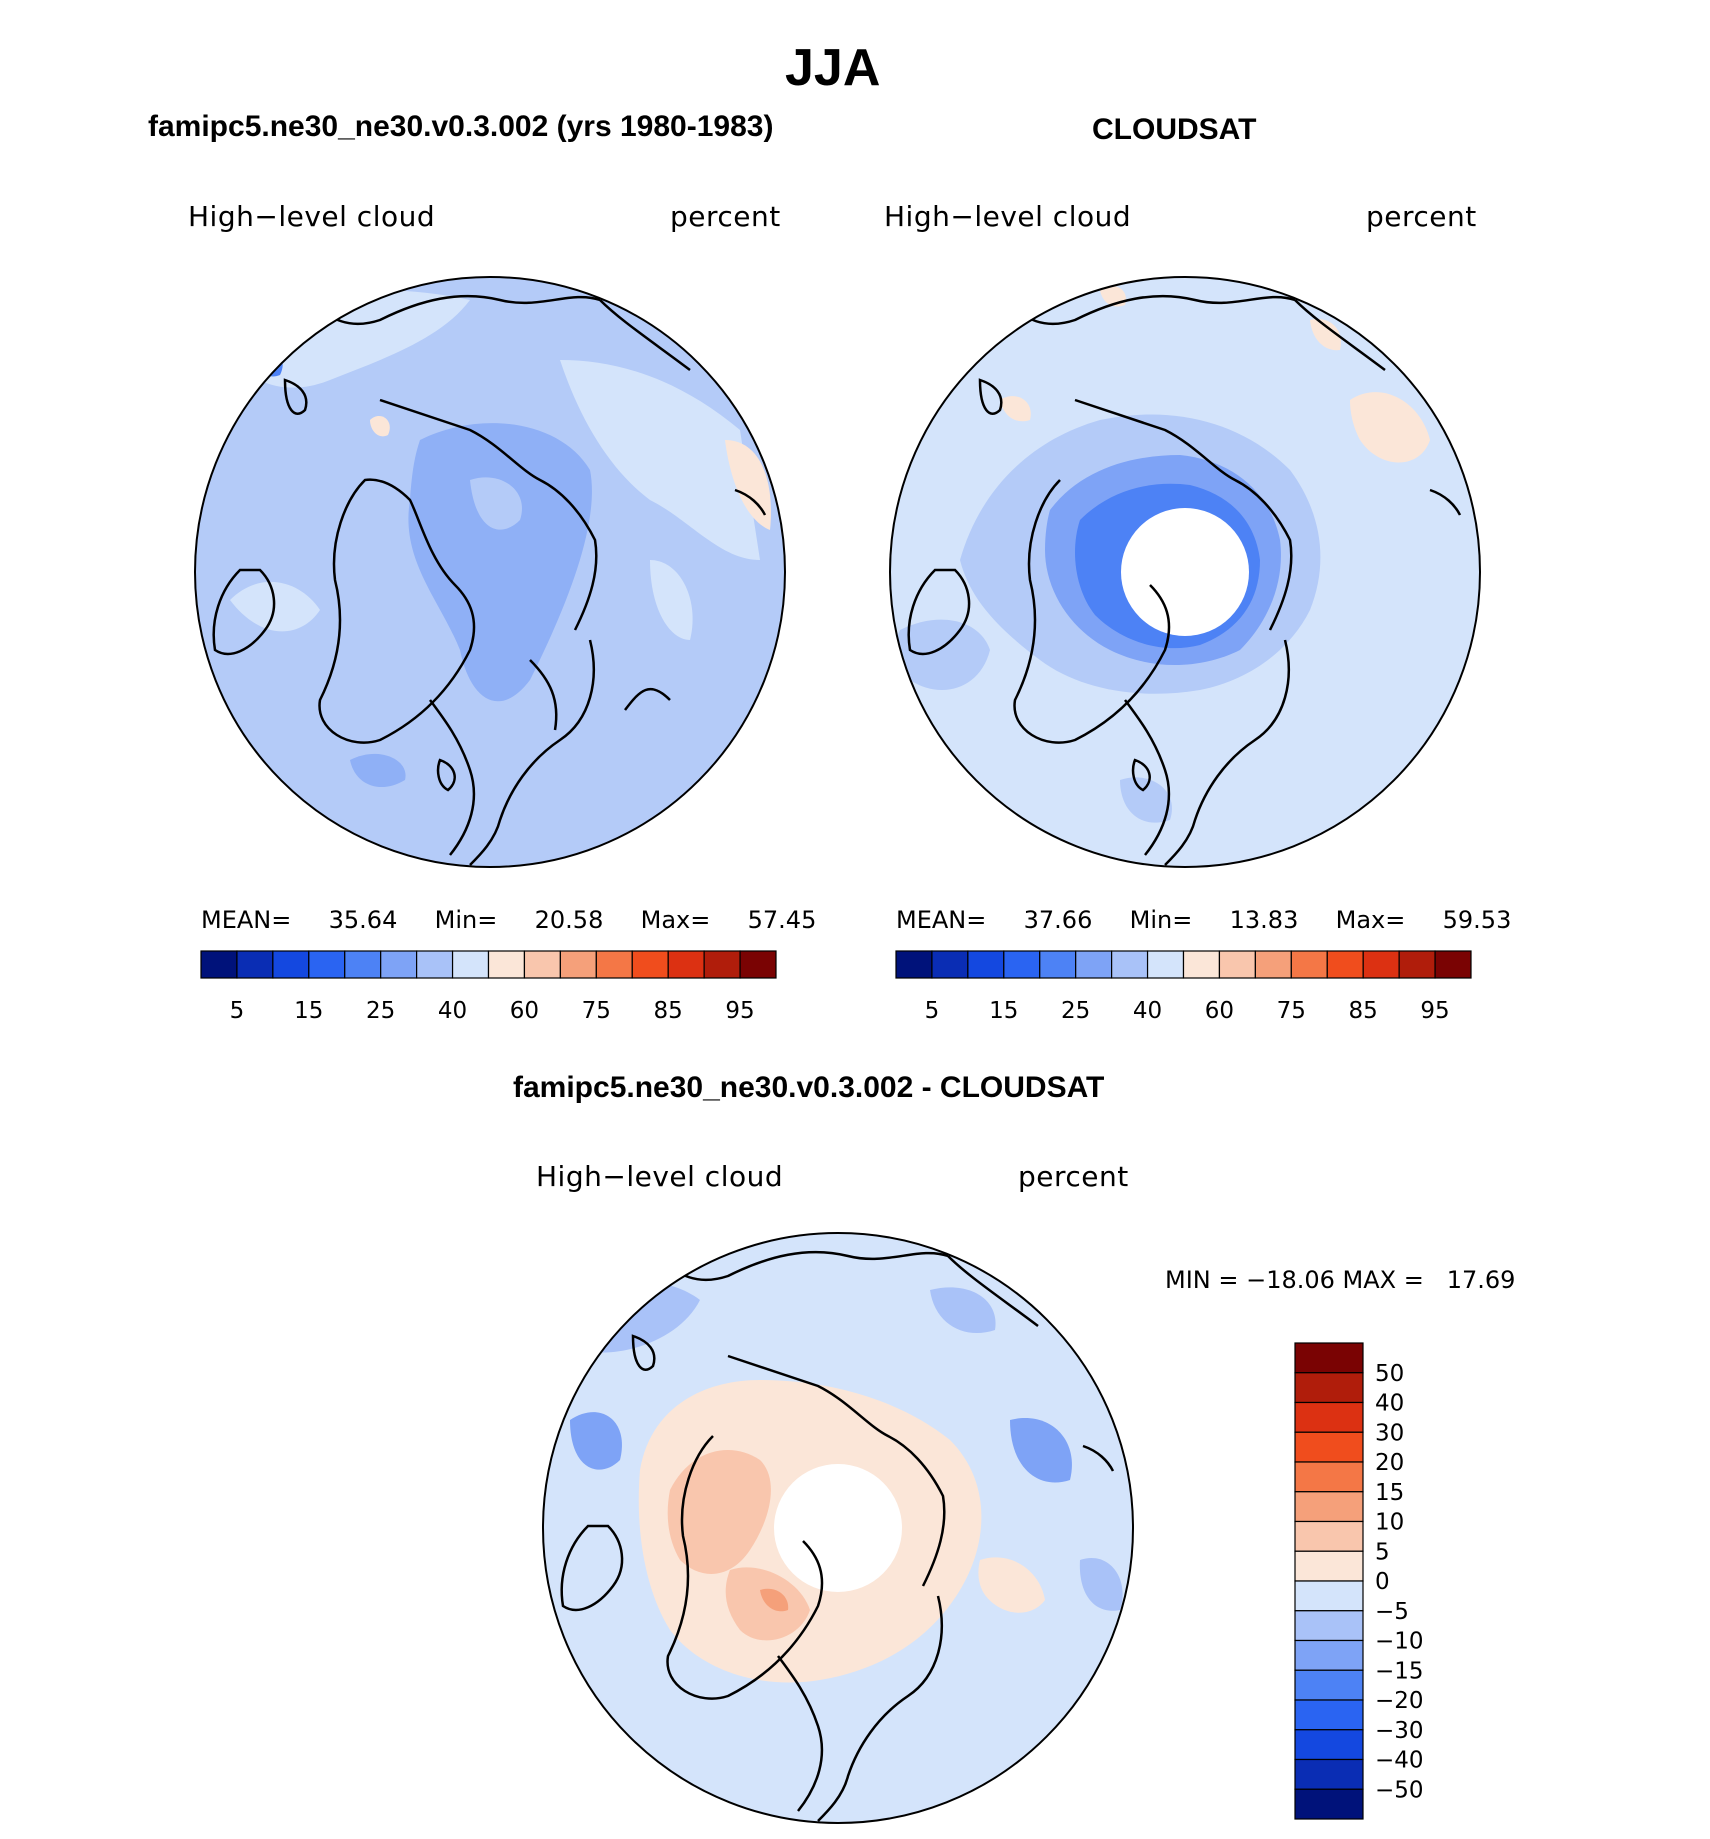 Image resolution: width=1710 pixels, height=1839 pixels. I want to click on obs-colorbar-tick-label: 40, so click(1147, 1011).